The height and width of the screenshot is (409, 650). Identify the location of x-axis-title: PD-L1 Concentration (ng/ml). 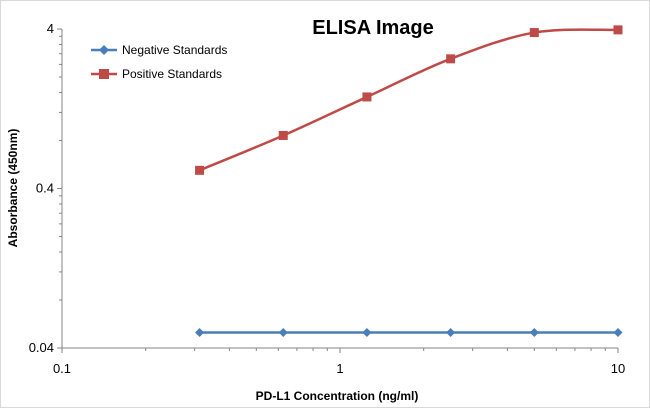
(337, 396).